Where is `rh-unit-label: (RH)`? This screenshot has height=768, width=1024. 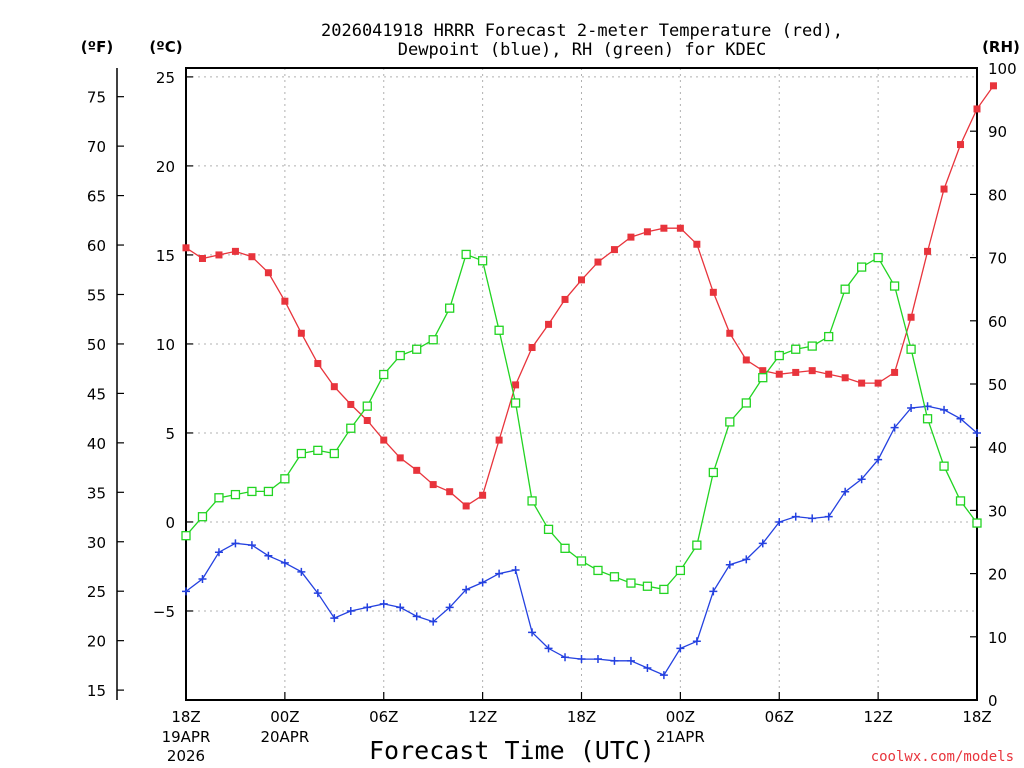 rh-unit-label: (RH) is located at coordinates (1001, 47).